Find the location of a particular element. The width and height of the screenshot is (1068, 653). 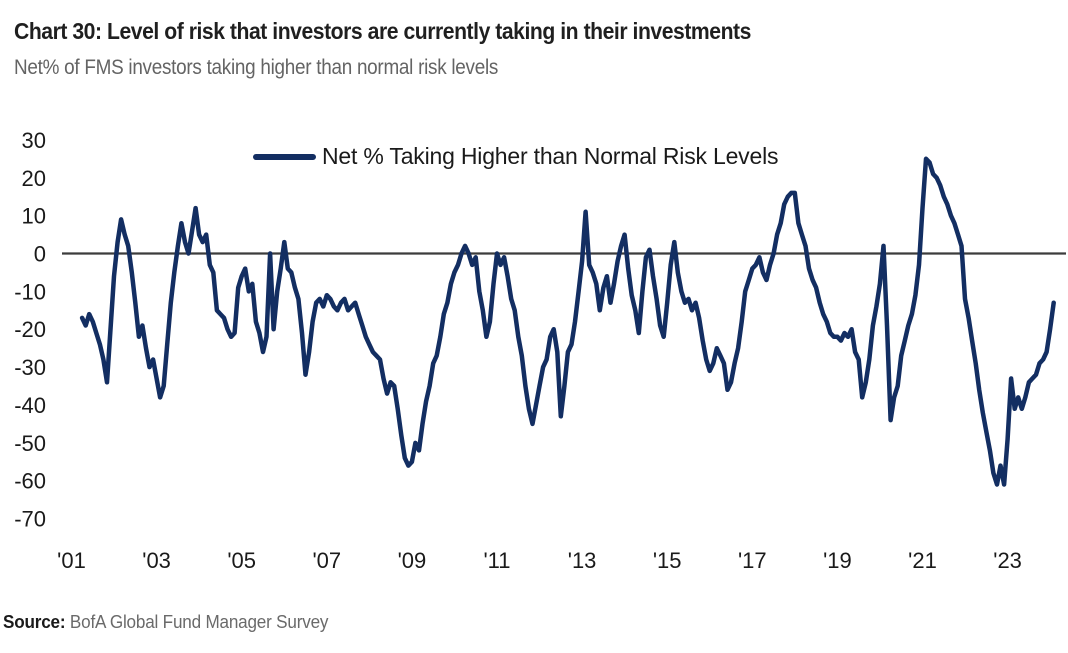

x-tick-label: '03 is located at coordinates (156, 560).